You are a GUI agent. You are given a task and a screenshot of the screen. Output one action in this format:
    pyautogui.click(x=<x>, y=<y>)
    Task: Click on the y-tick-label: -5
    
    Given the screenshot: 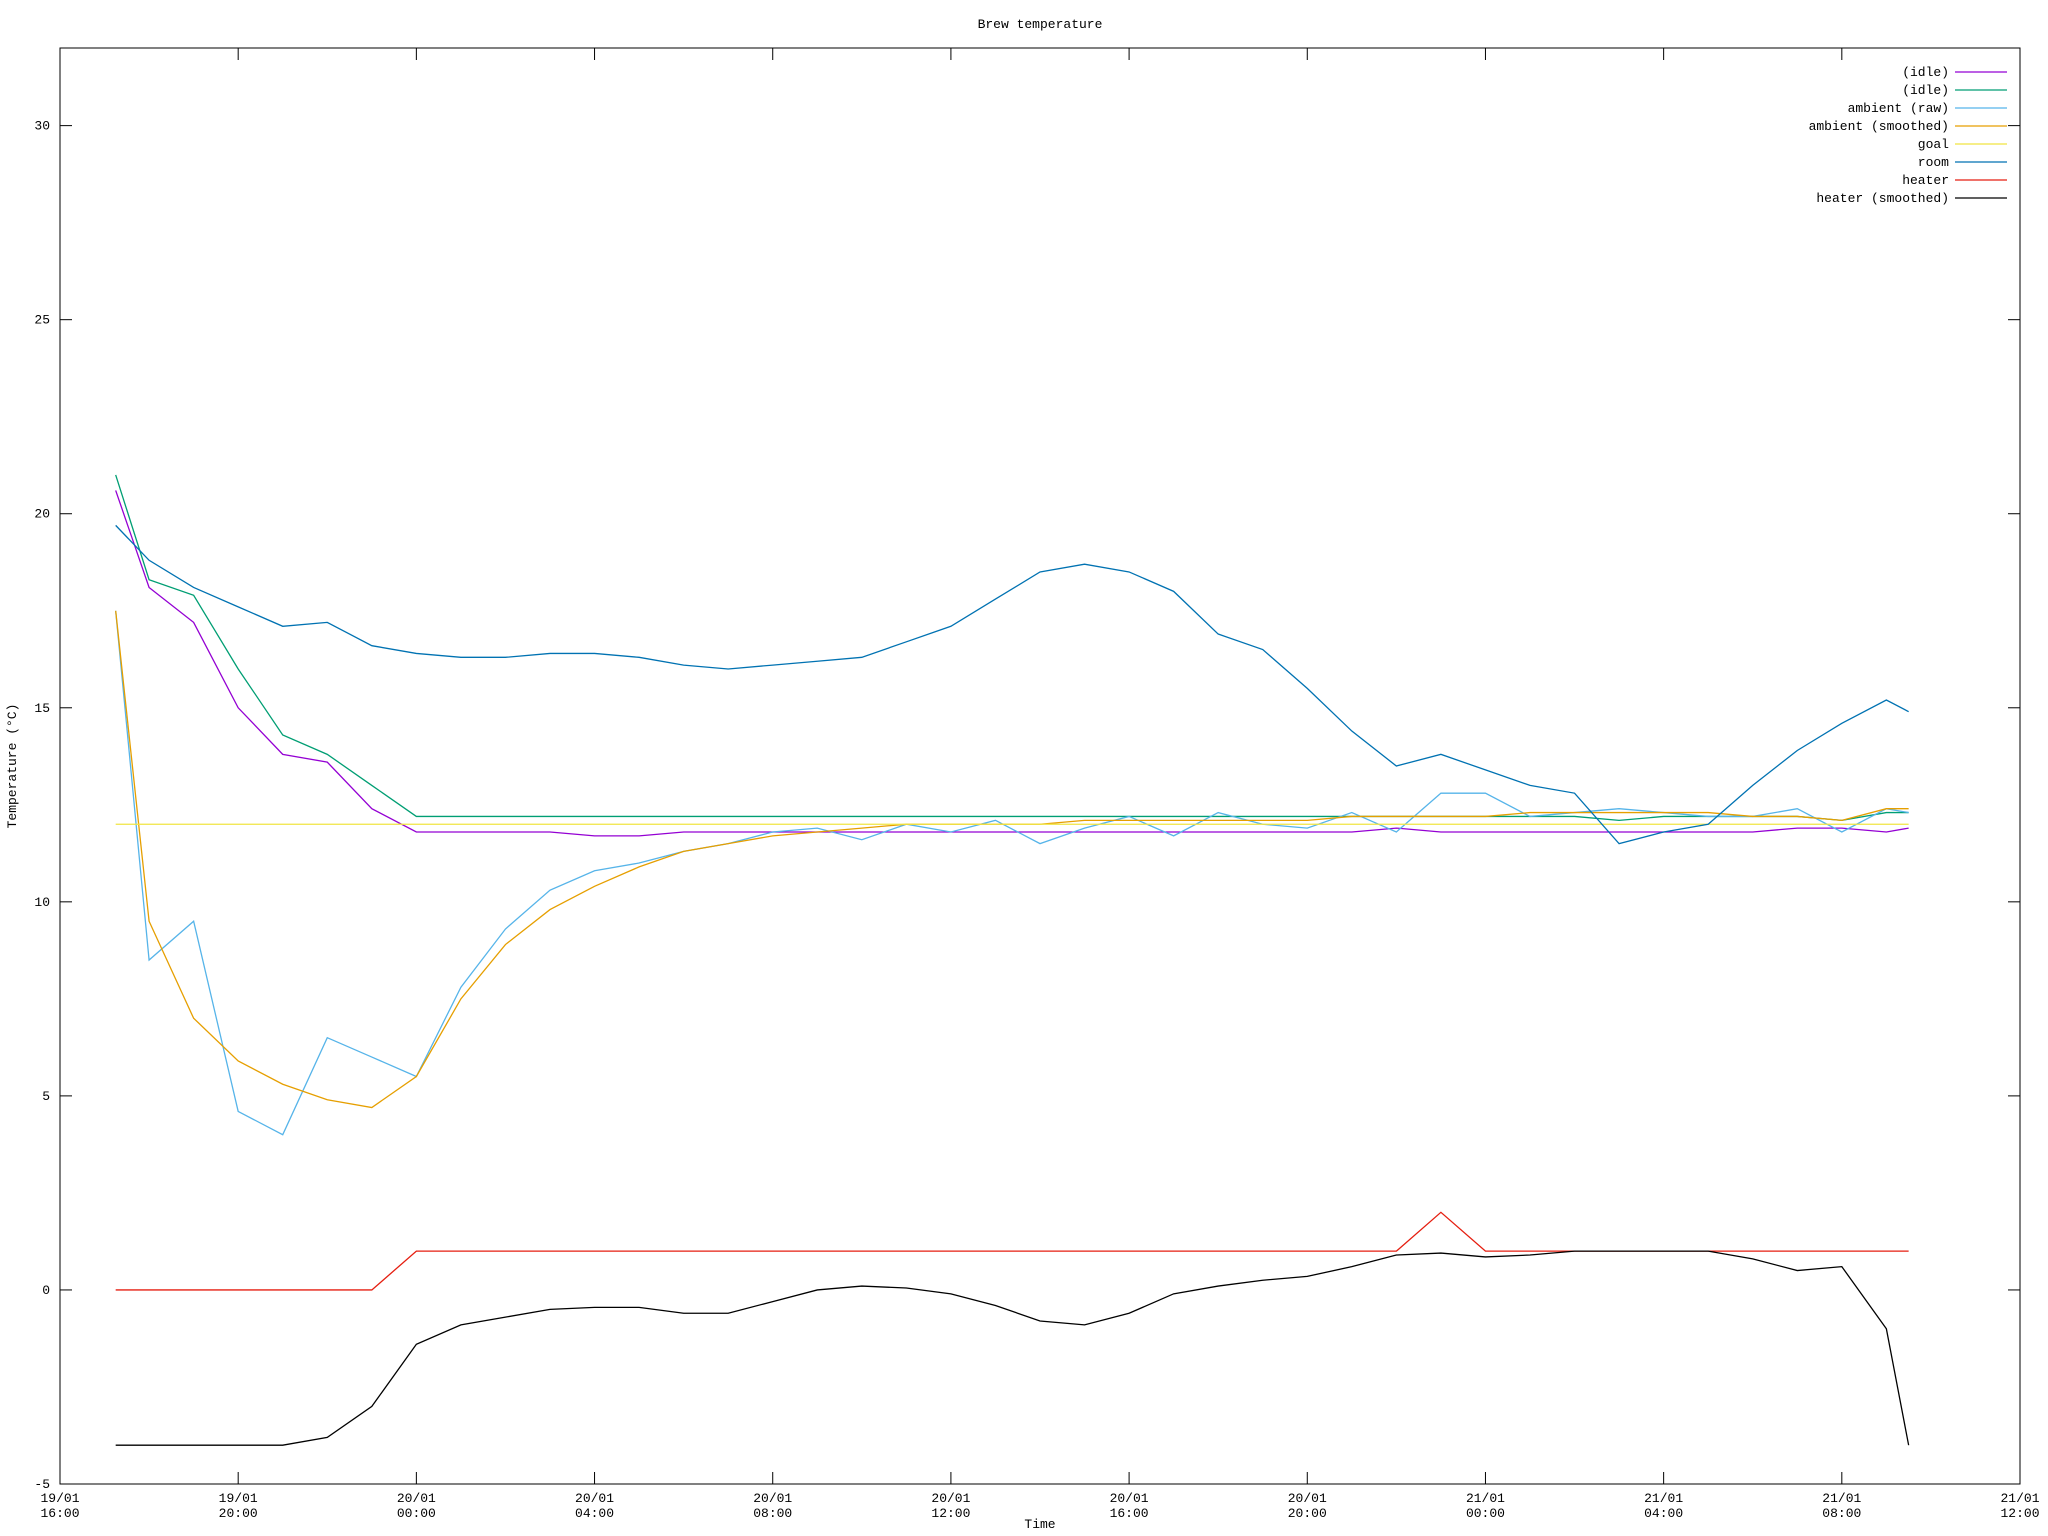 What is the action you would take?
    pyautogui.click(x=42, y=1484)
    